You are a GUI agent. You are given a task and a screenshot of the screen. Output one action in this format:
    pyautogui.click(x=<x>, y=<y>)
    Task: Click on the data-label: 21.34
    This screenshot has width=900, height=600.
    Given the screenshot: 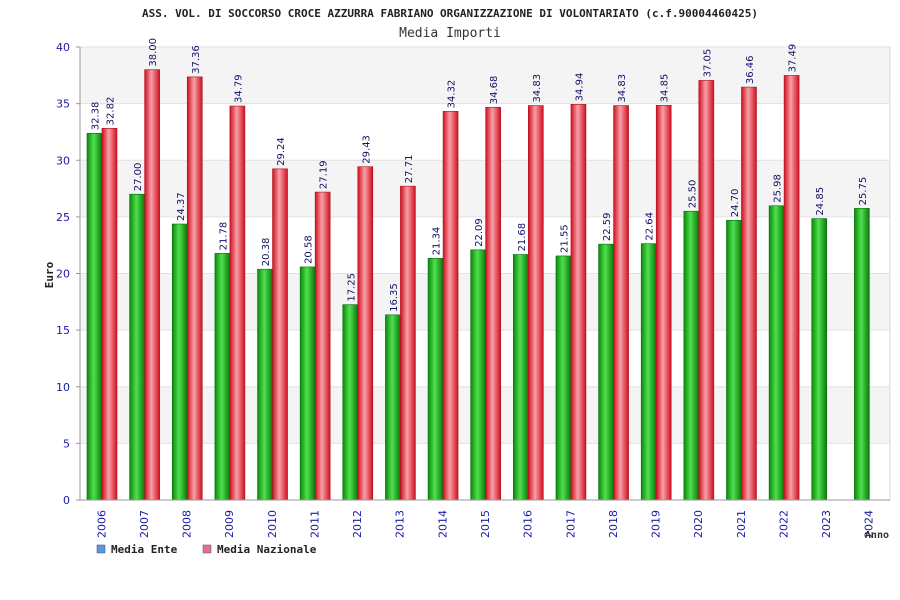 What is the action you would take?
    pyautogui.click(x=437, y=241)
    